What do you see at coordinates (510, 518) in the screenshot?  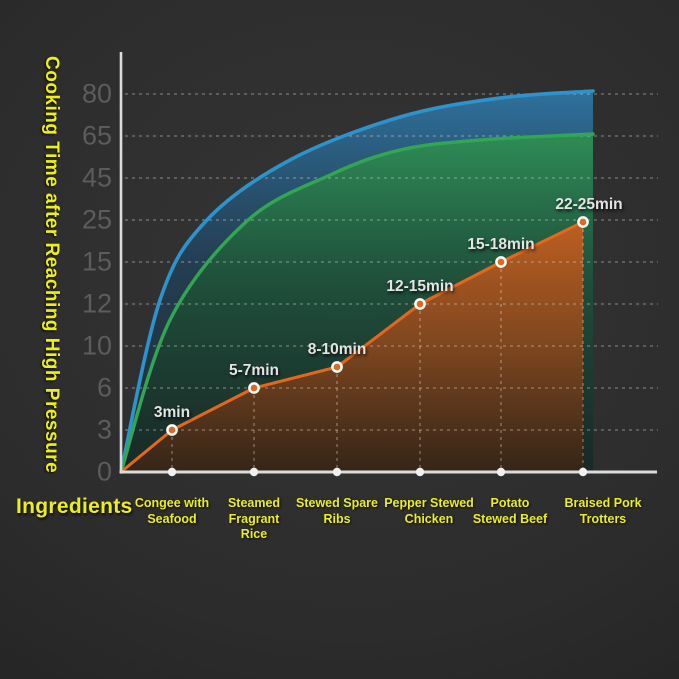 I see `category-label-line: Stewed Beef` at bounding box center [510, 518].